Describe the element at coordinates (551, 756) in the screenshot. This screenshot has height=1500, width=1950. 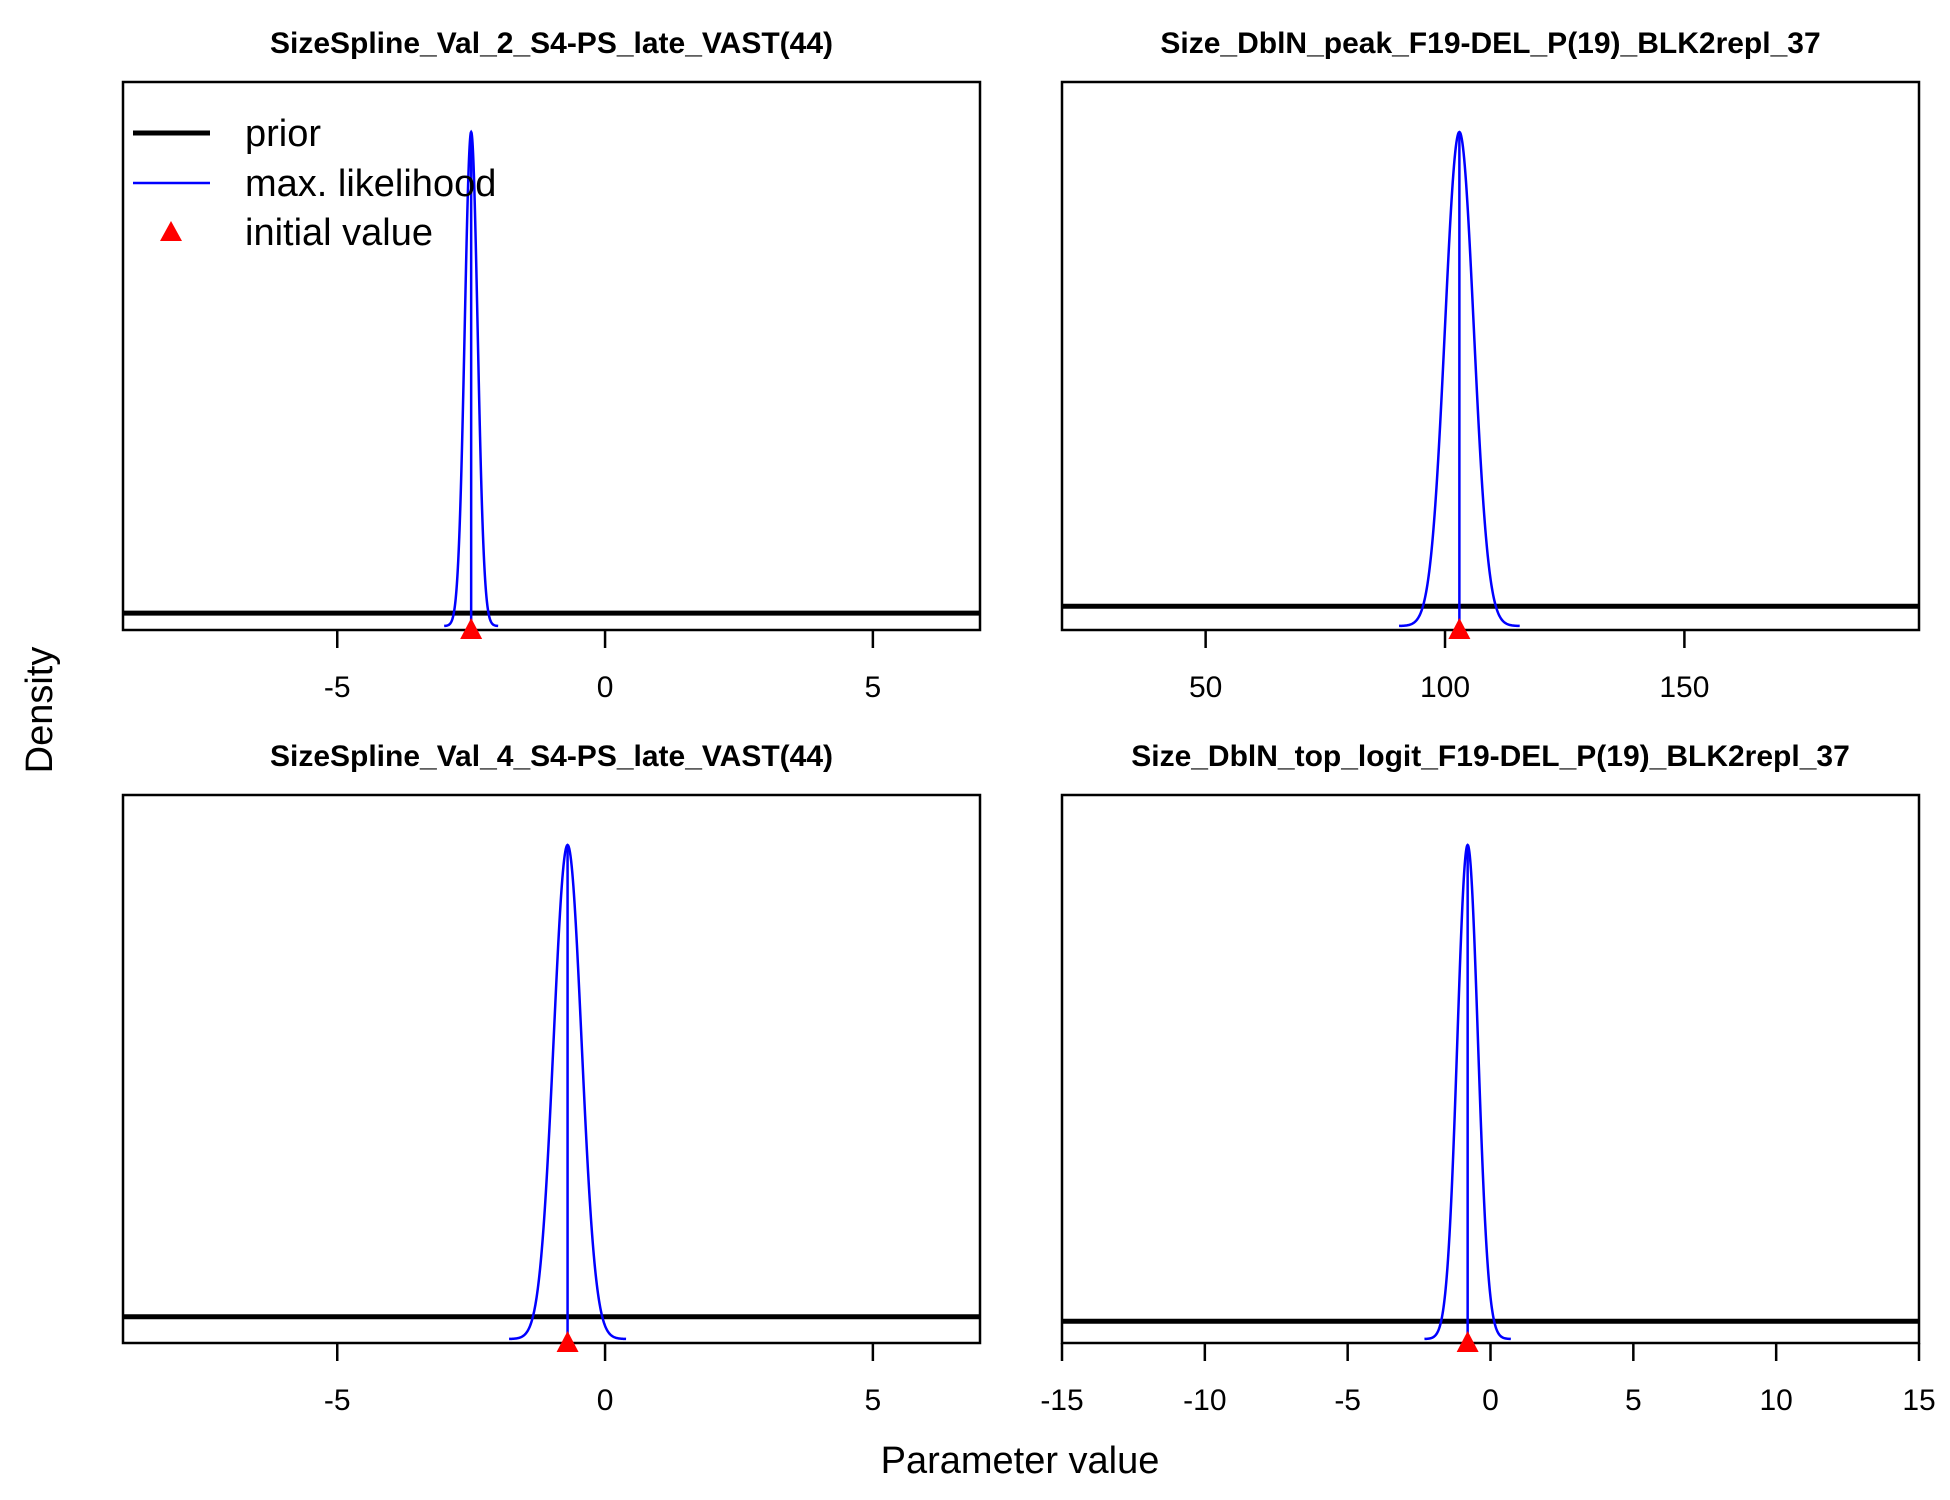
I see `panel-title: SizeSpline_Val_4_S4-PS_late_VAST(44)` at that location.